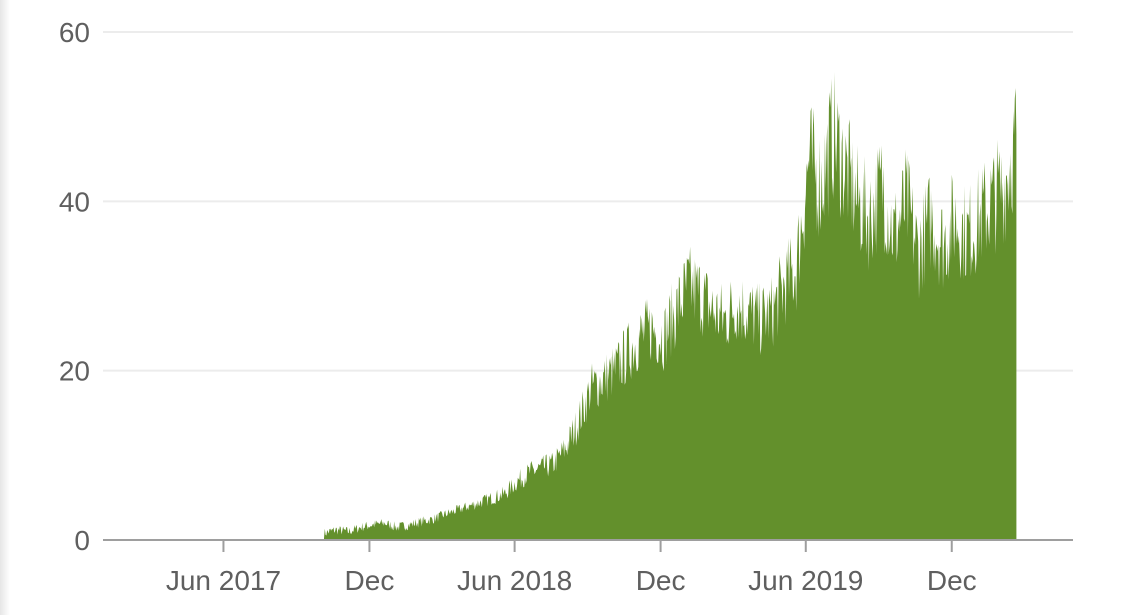  Describe the element at coordinates (514, 580) in the screenshot. I see `x-tick-label-2: Jun 2018` at that location.